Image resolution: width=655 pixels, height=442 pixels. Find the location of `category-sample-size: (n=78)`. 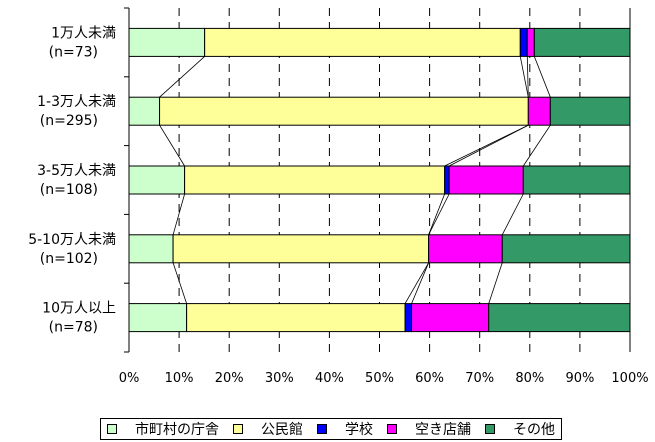

category-sample-size: (n=78) is located at coordinates (73, 328).